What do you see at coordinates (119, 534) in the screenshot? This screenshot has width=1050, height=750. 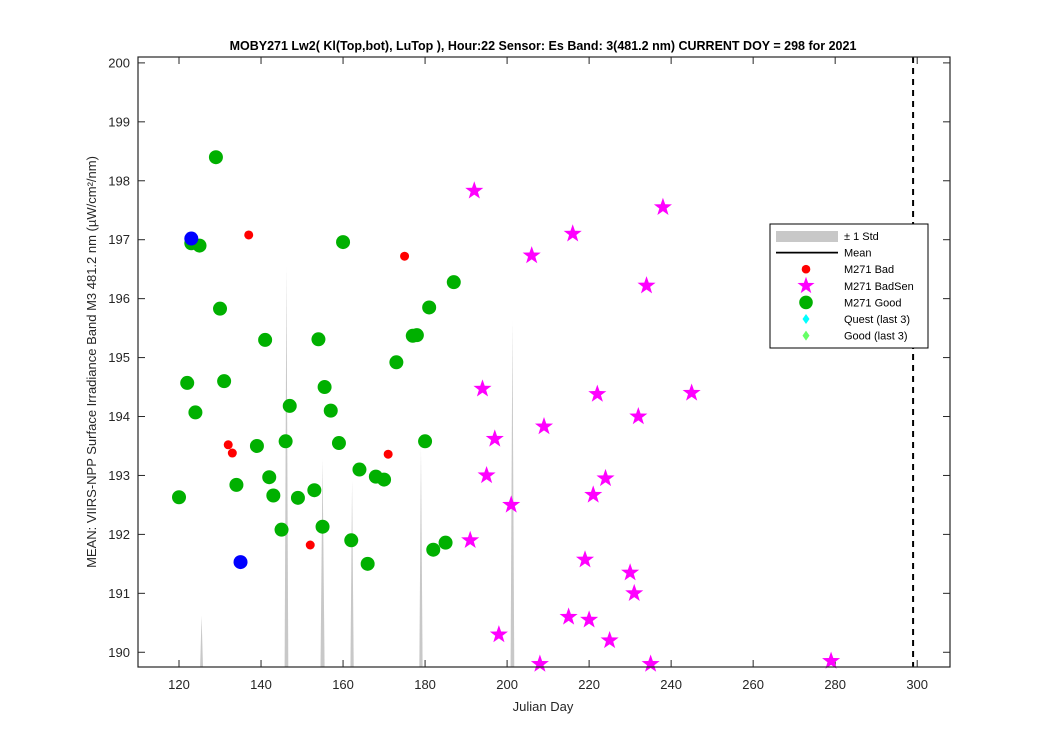 I see `y-tick-label: 192` at bounding box center [119, 534].